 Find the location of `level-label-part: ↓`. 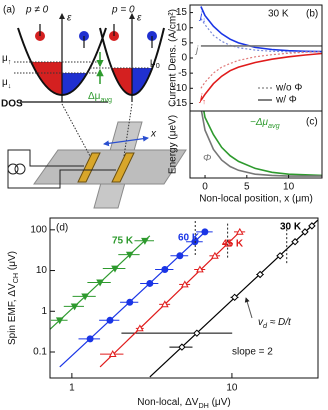

level-label-part: ↓ is located at coordinates (10, 85).